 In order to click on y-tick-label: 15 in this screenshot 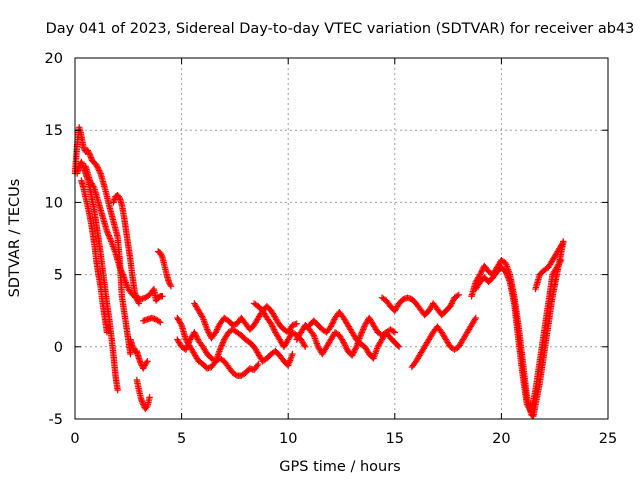, I will do `click(54, 131)`.